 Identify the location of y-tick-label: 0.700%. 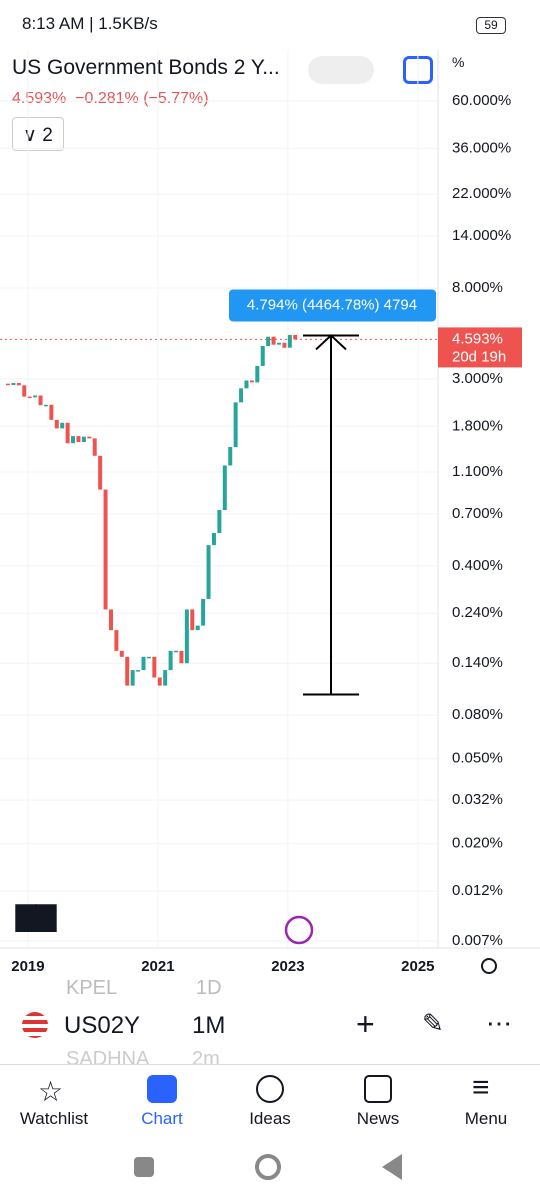
(477, 513).